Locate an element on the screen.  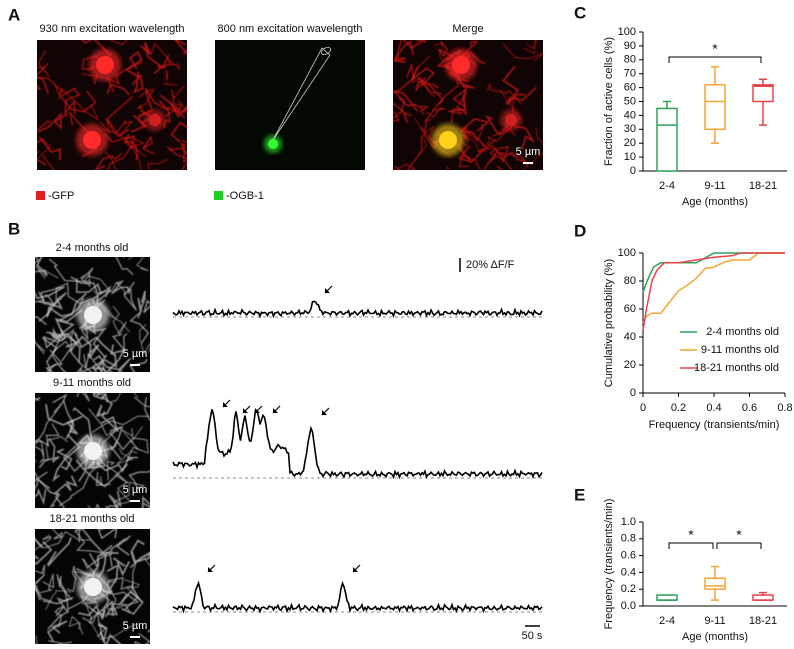
group-title: 2-4 months old is located at coordinates (92, 248).